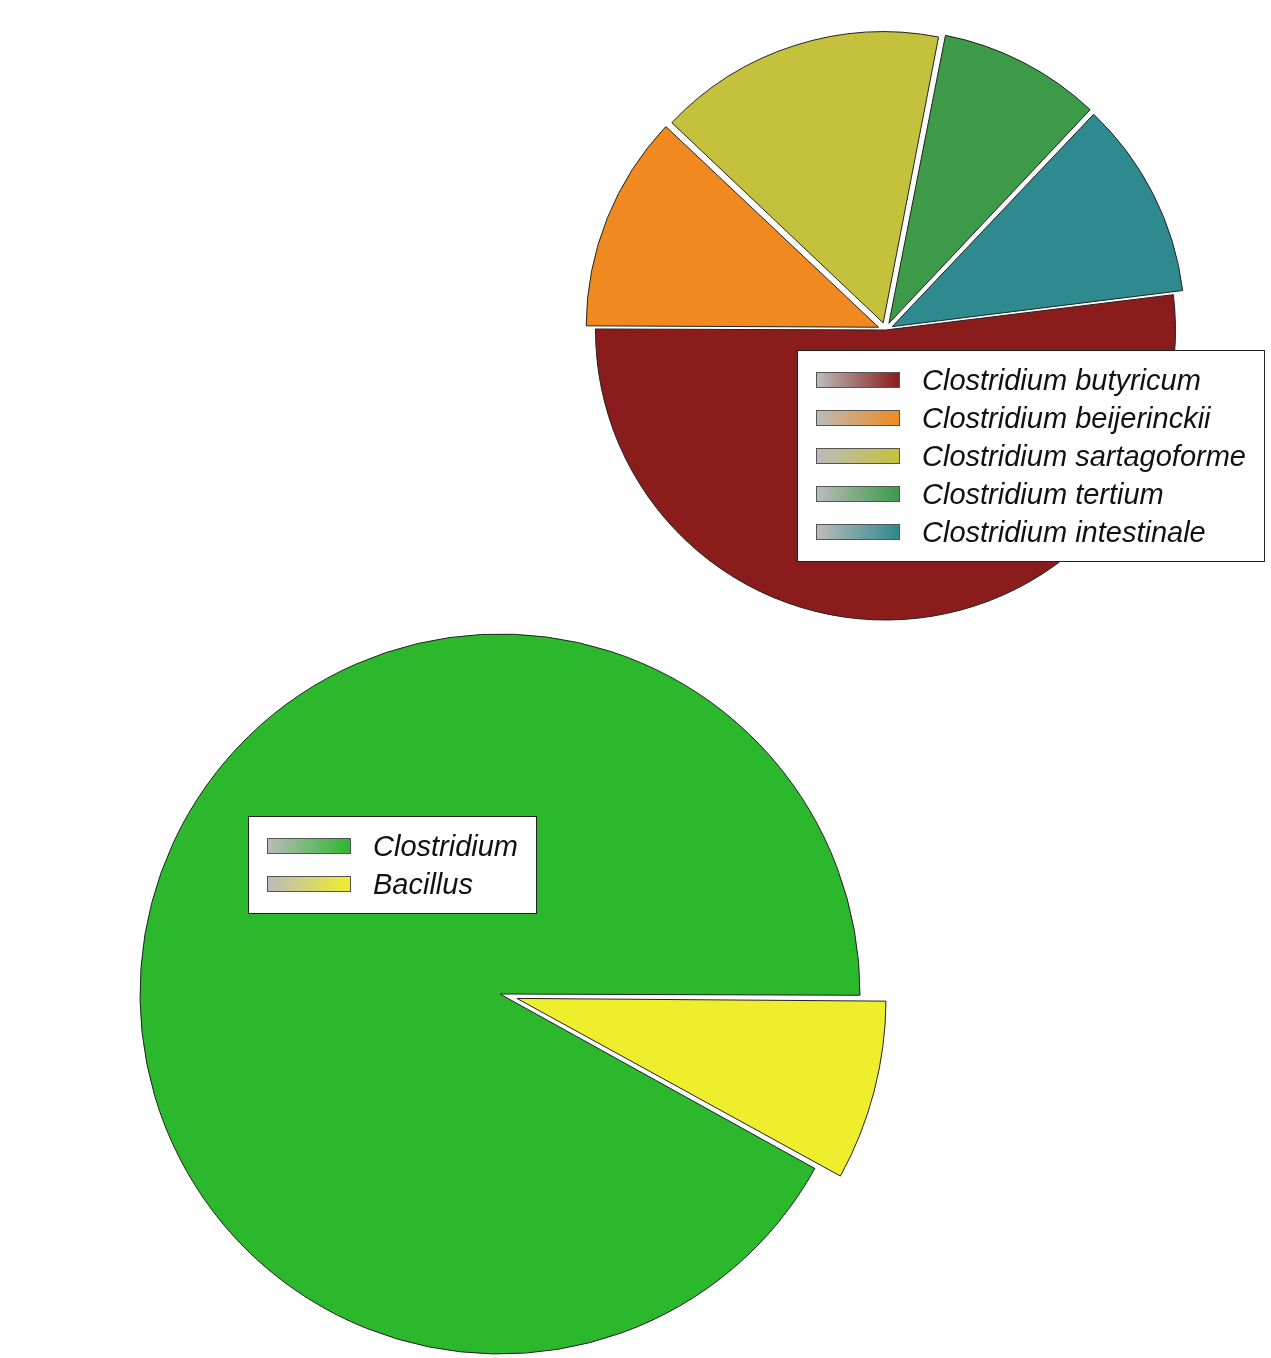 The width and height of the screenshot is (1271, 1358). I want to click on legend-label: Clostridium intestinale, so click(1064, 532).